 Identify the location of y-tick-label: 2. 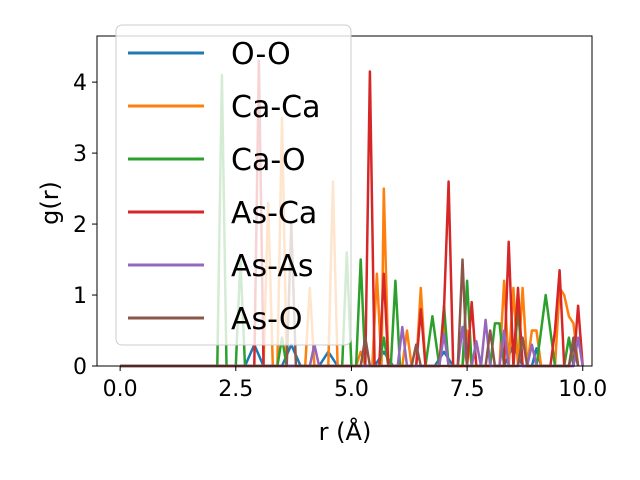
(80, 225).